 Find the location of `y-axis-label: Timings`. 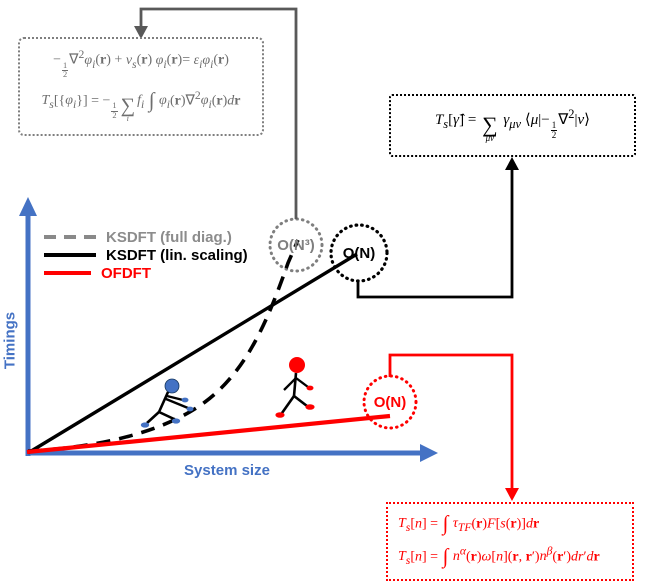

y-axis-label: Timings is located at coordinates (10, 340).